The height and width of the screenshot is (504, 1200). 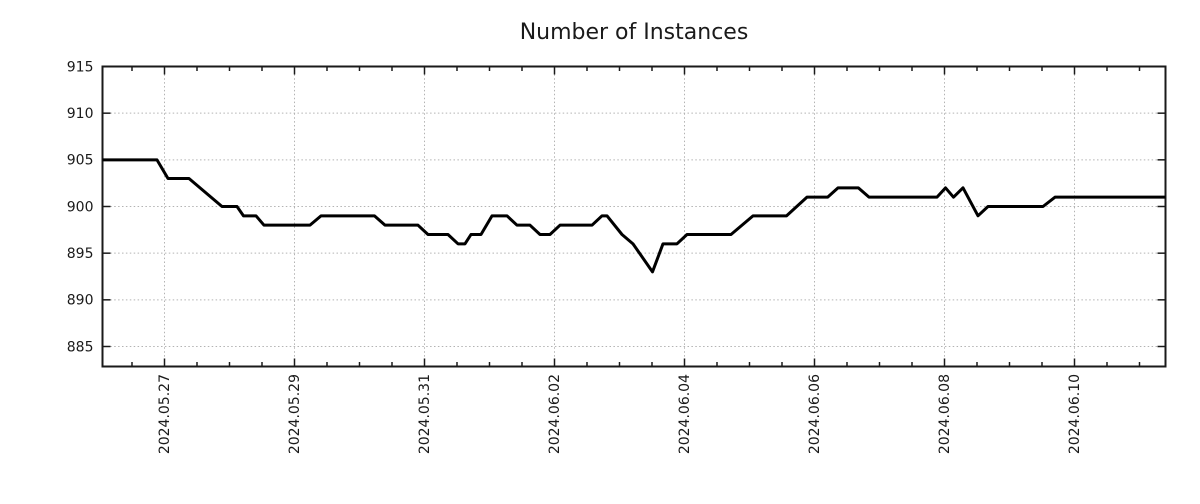 I want to click on x-tick-label: 2024.06.06, so click(x=815, y=414).